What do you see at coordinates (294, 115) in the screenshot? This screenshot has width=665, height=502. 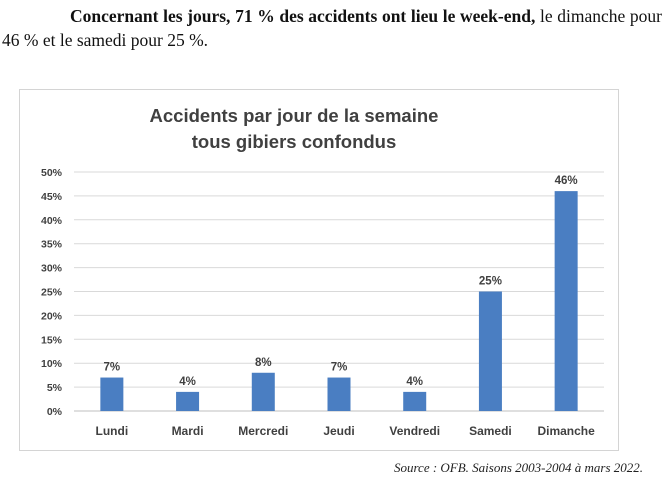 I see `chart-title-line: Accidents par jour de la semaine` at bounding box center [294, 115].